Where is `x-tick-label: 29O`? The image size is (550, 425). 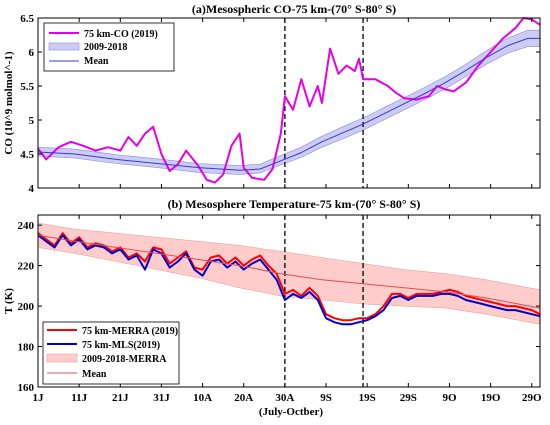 x-tick-label: 29O is located at coordinates (532, 398).